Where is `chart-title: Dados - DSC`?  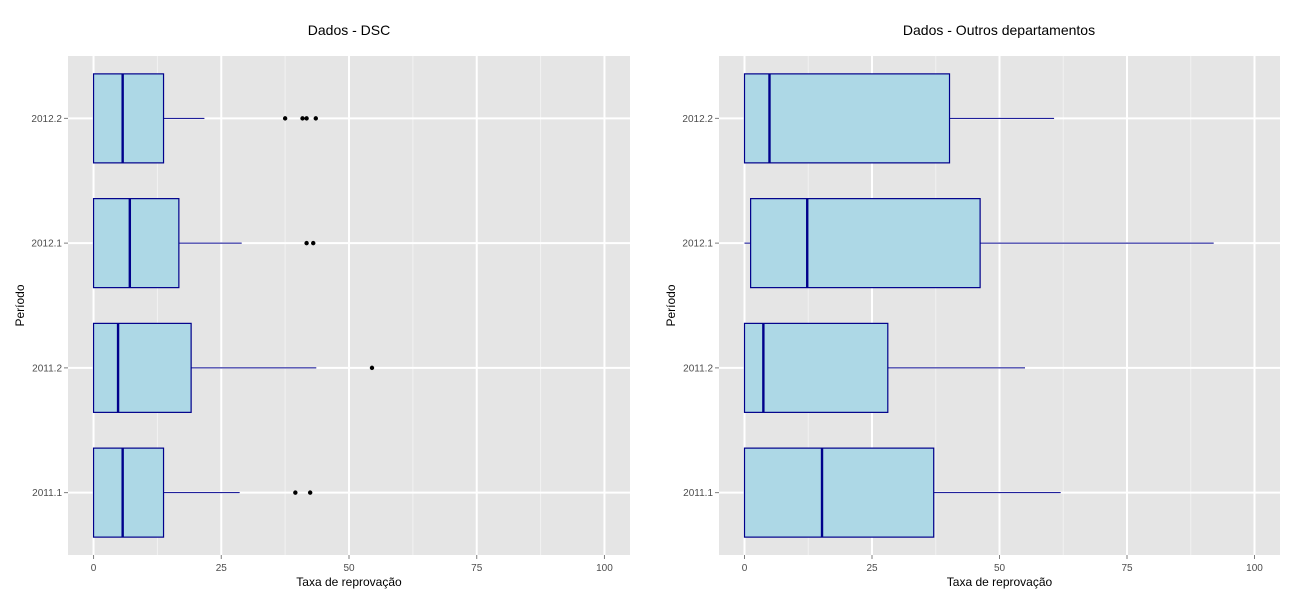 chart-title: Dados - DSC is located at coordinates (349, 30).